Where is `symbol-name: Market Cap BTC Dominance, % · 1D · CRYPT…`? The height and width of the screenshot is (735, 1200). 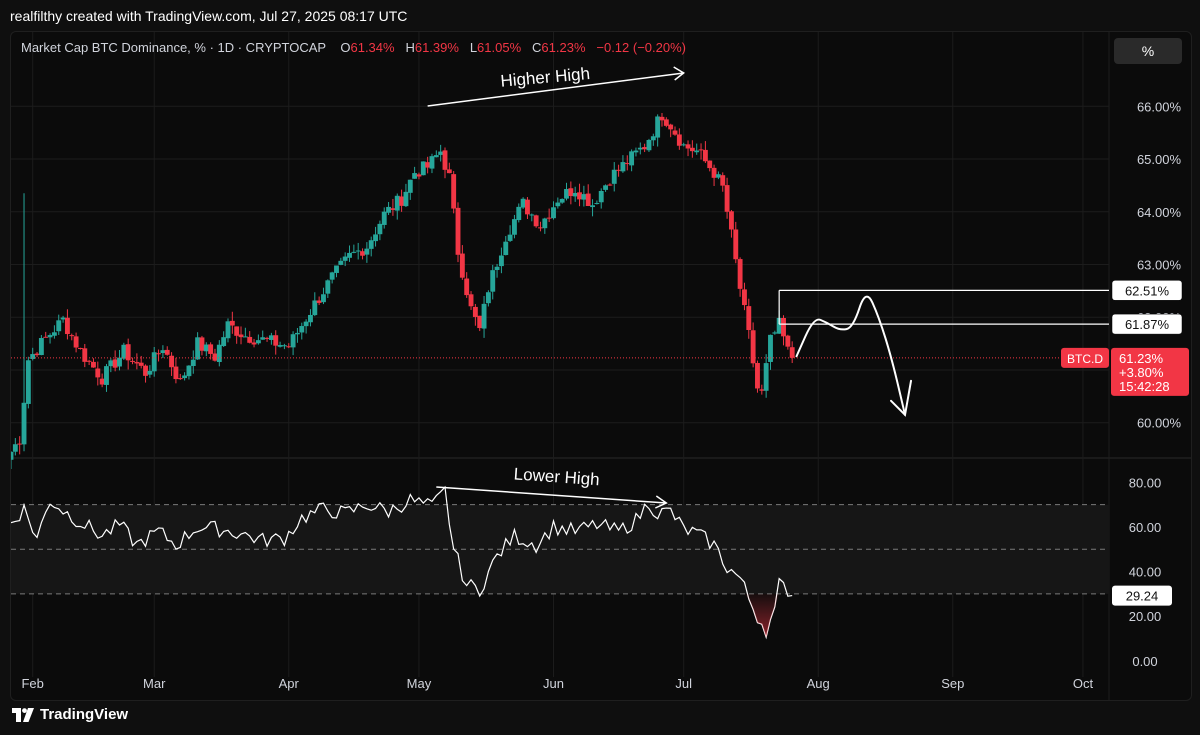
symbol-name: Market Cap BTC Dominance, % · 1D · CRYPT… is located at coordinates (173, 47).